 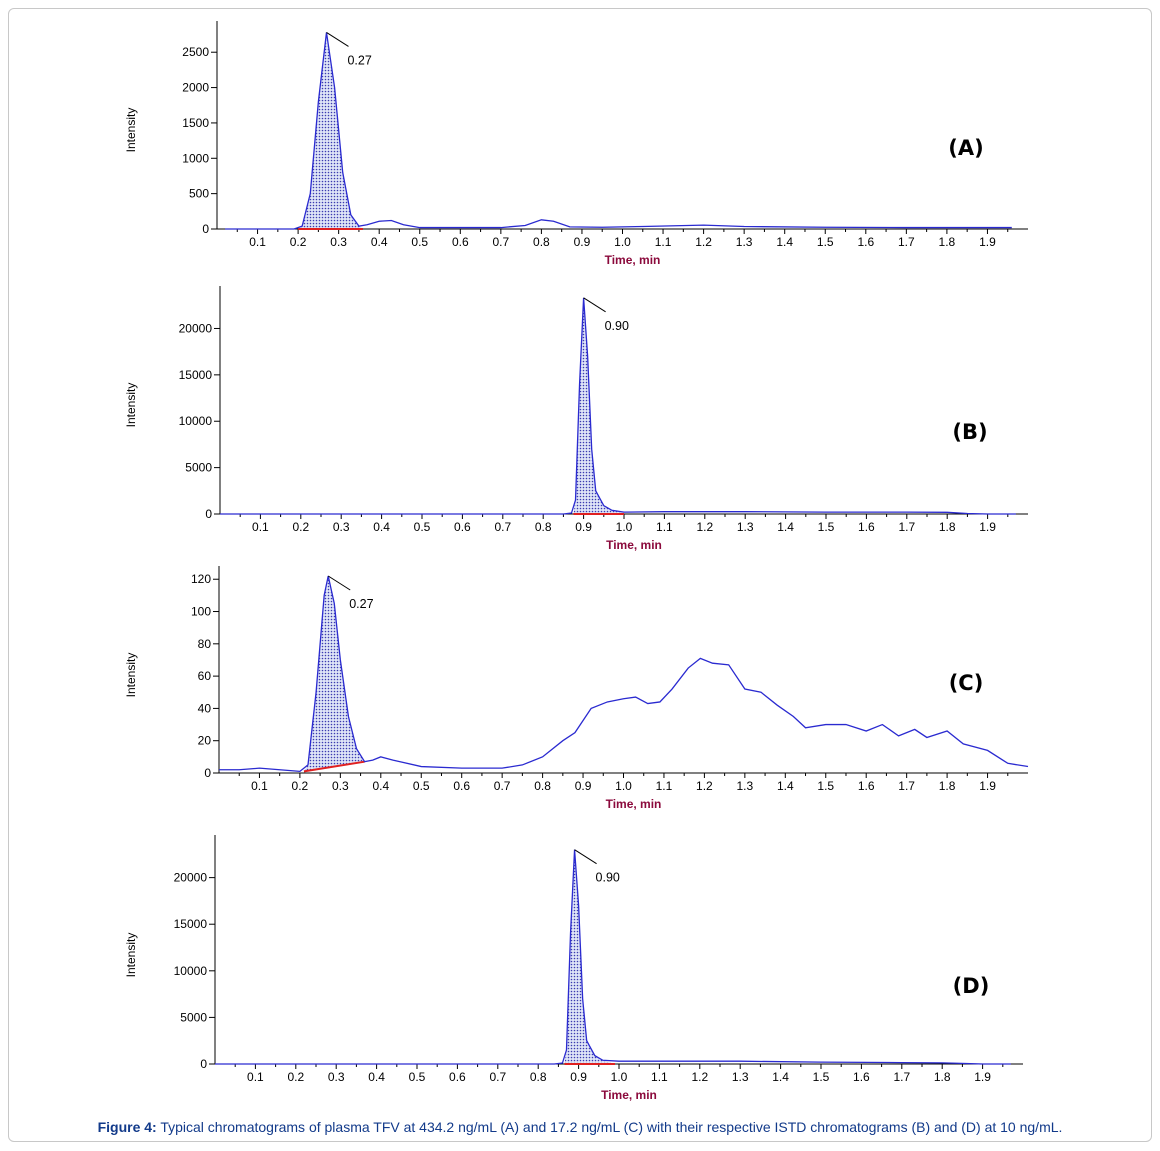 What do you see at coordinates (965, 148) in the screenshot?
I see `panel-label: (A)` at bounding box center [965, 148].